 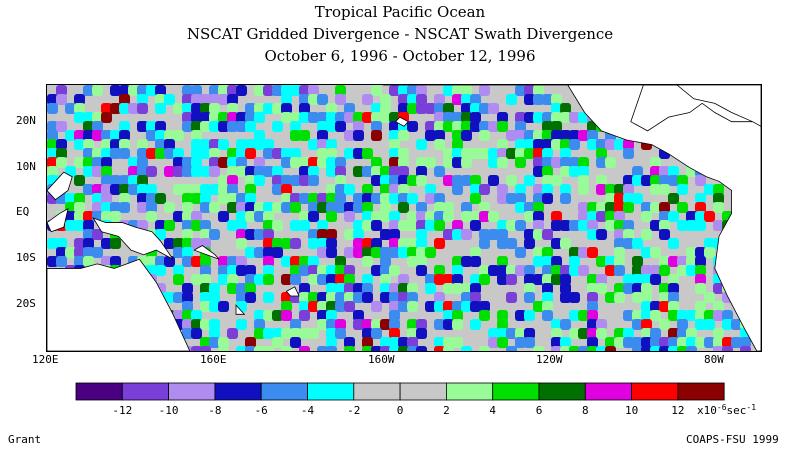 What do you see at coordinates (292, 291) in the screenshot?
I see `fiji-island` at bounding box center [292, 291].